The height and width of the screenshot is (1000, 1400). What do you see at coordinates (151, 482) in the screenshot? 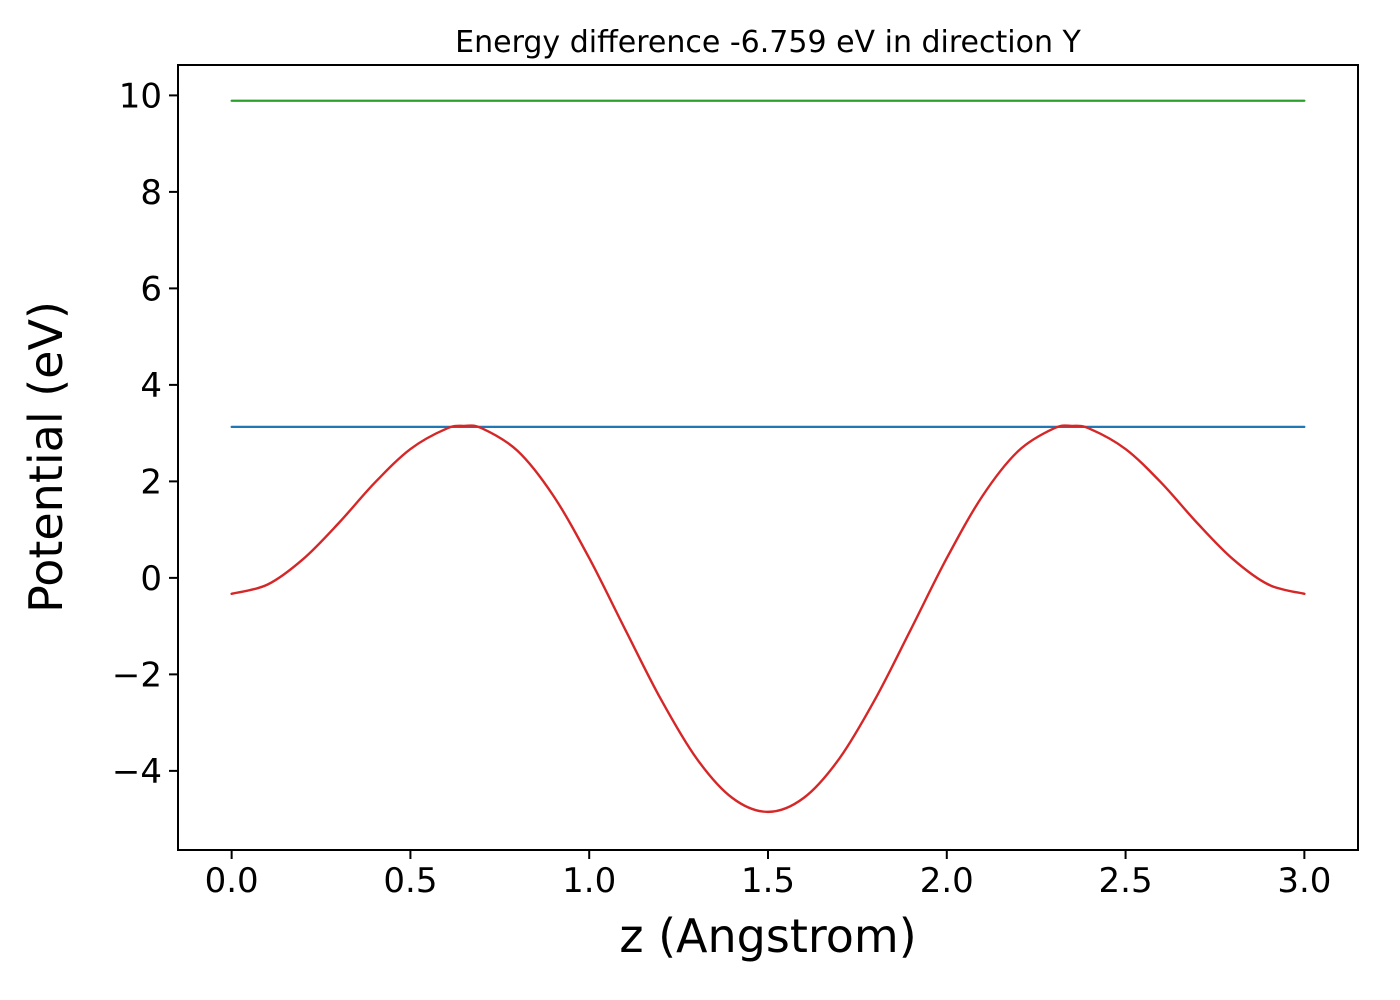
I see `y-tick-label: 2` at bounding box center [151, 482].